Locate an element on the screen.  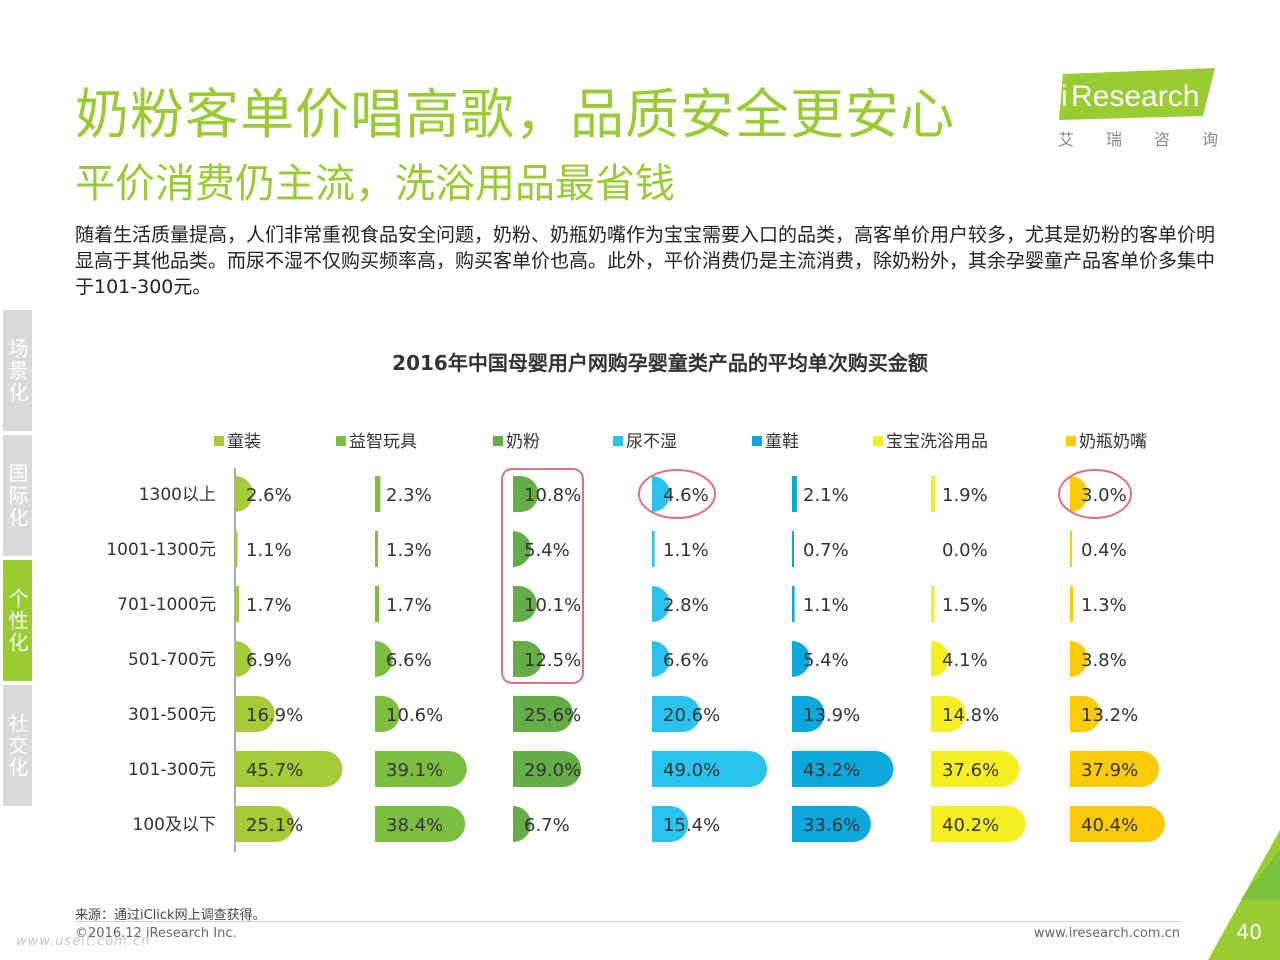
data-label: 2.8% is located at coordinates (686, 605).